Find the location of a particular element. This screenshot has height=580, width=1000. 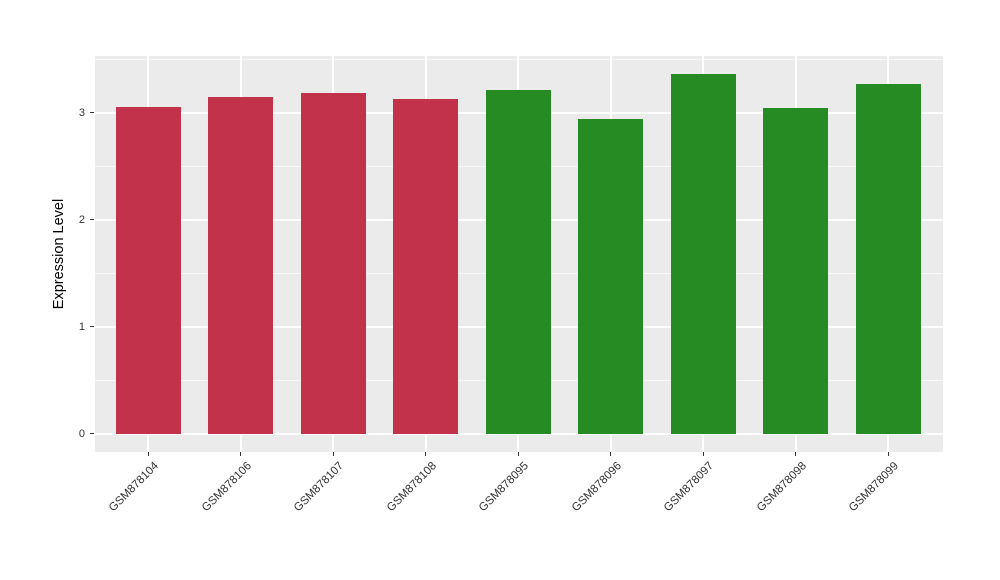

x-axis-tick-label: GSM878099 is located at coordinates (874, 487).